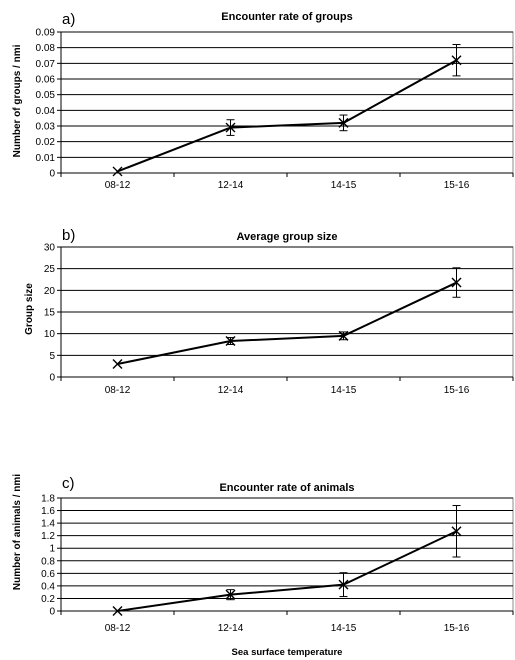  What do you see at coordinates (46, 111) in the screenshot?
I see `y-tick-label: 0.04` at bounding box center [46, 111].